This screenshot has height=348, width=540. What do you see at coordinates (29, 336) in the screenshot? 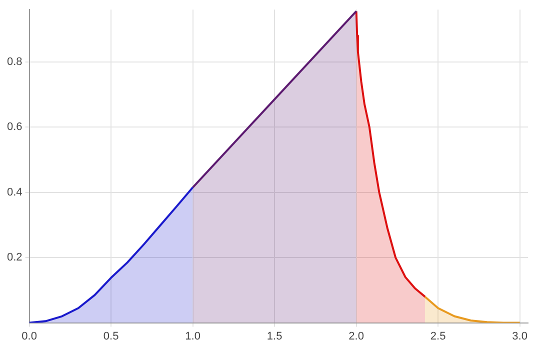
I see `x-tick-label: 0.0` at bounding box center [29, 336].